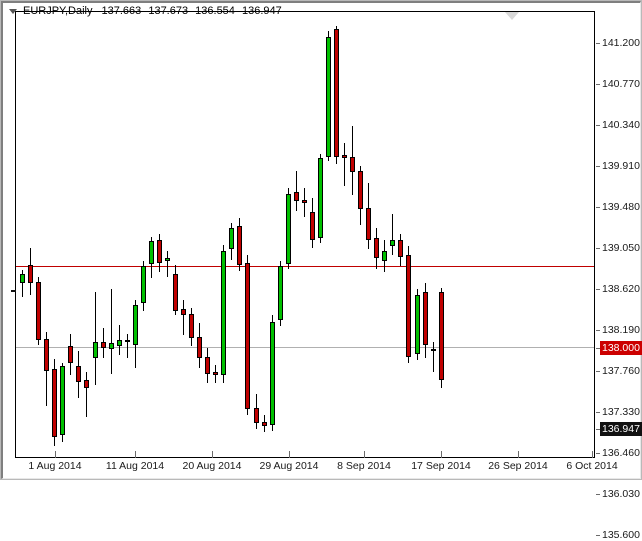 The width and height of the screenshot is (642, 541). I want to click on price-axis-label: 136.030, so click(621, 494).